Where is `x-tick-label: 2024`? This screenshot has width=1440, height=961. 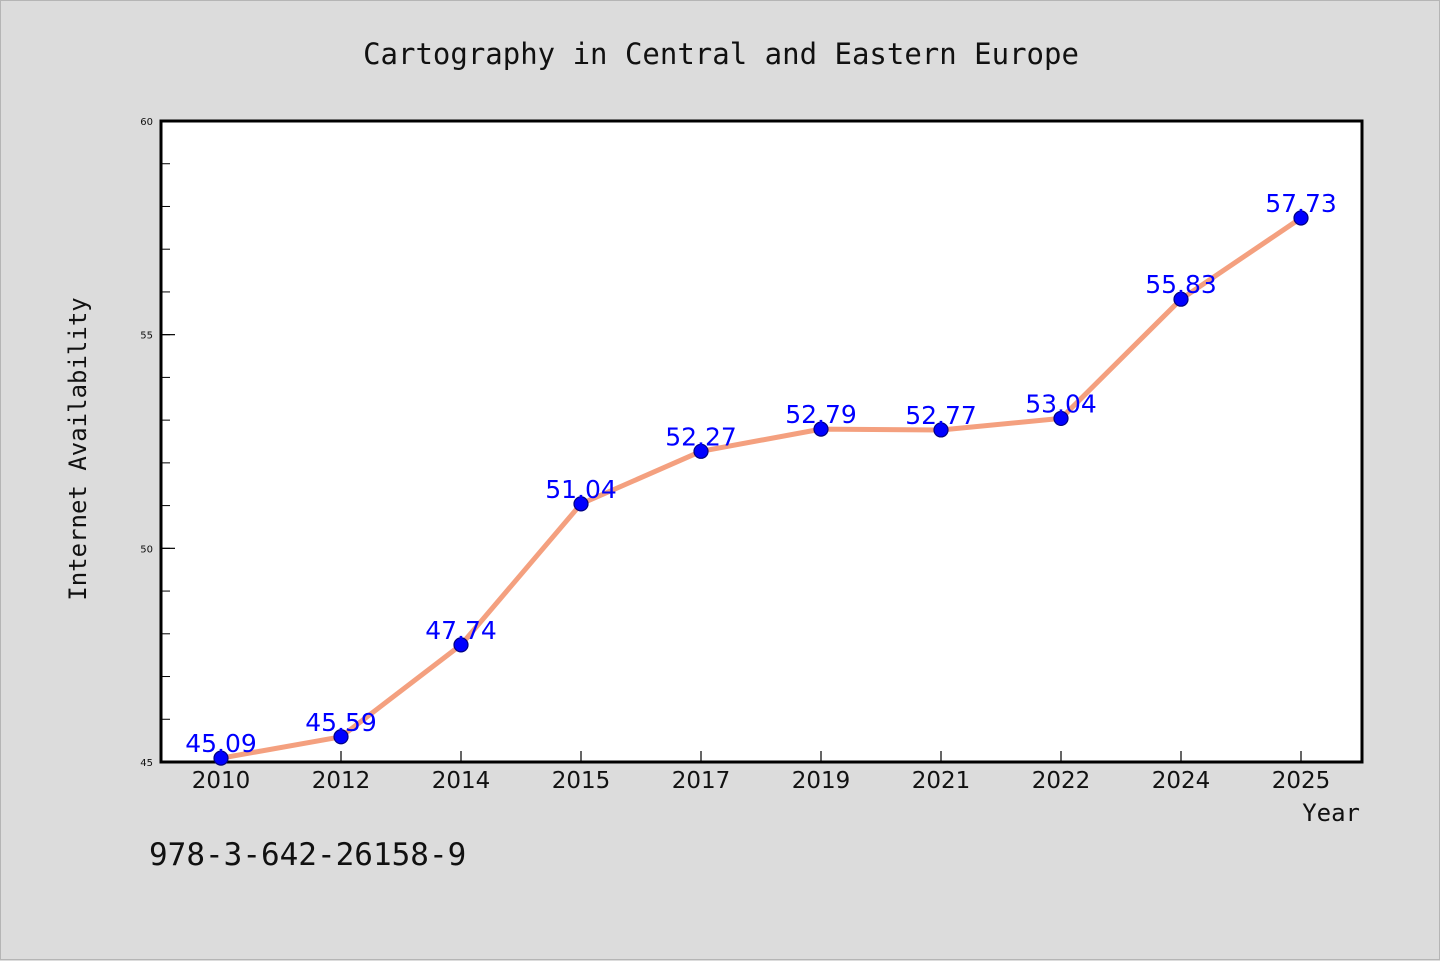 x-tick-label: 2024 is located at coordinates (1181, 781).